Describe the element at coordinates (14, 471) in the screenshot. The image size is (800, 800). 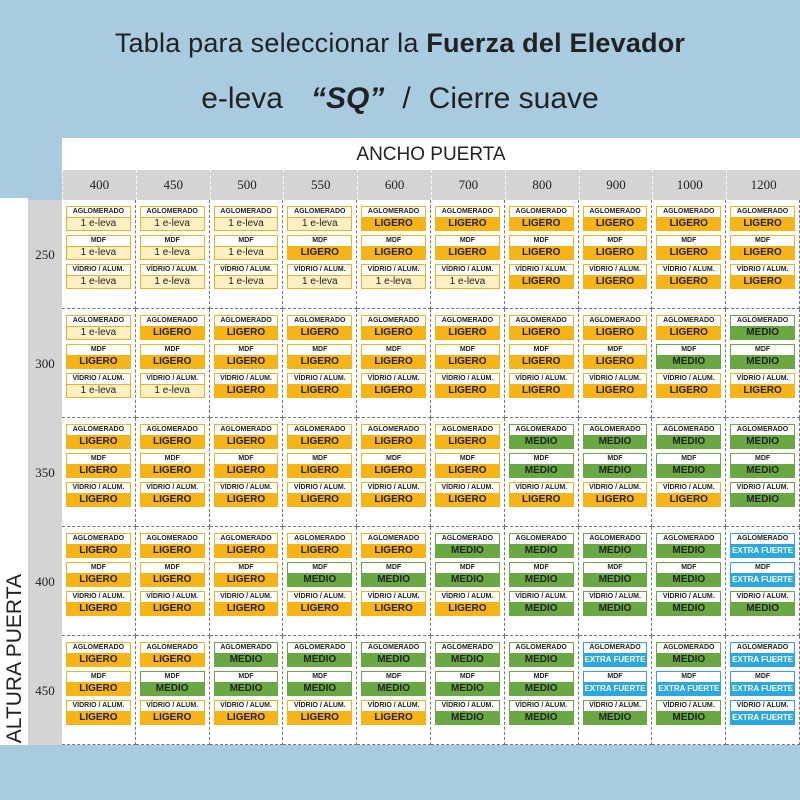
I see `row-header-strip: ALTURA PUERTA` at that location.